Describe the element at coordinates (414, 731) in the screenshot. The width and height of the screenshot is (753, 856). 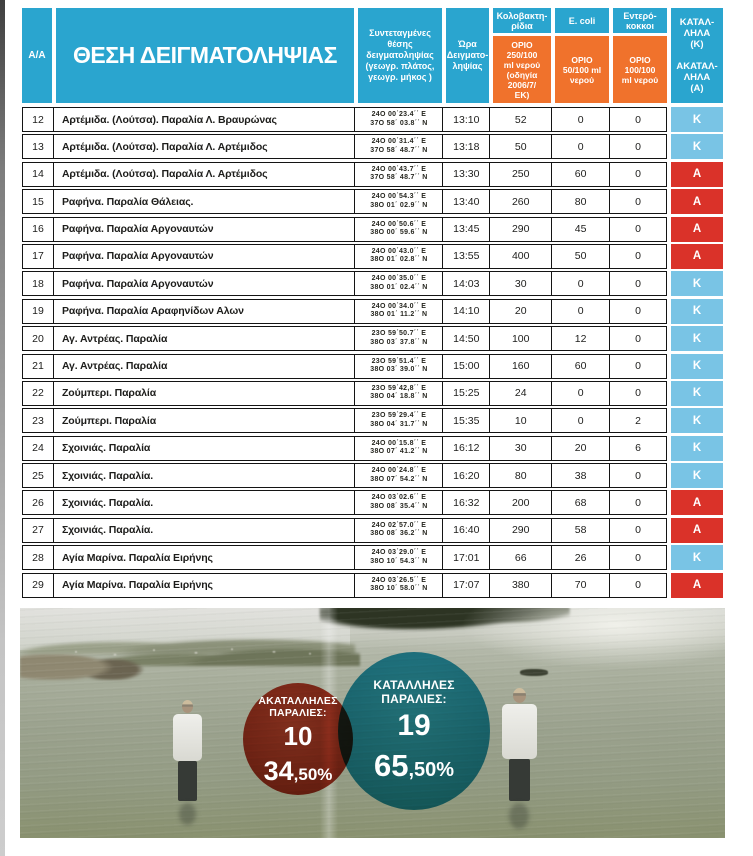
I see `suitable-beaches-circle` at that location.